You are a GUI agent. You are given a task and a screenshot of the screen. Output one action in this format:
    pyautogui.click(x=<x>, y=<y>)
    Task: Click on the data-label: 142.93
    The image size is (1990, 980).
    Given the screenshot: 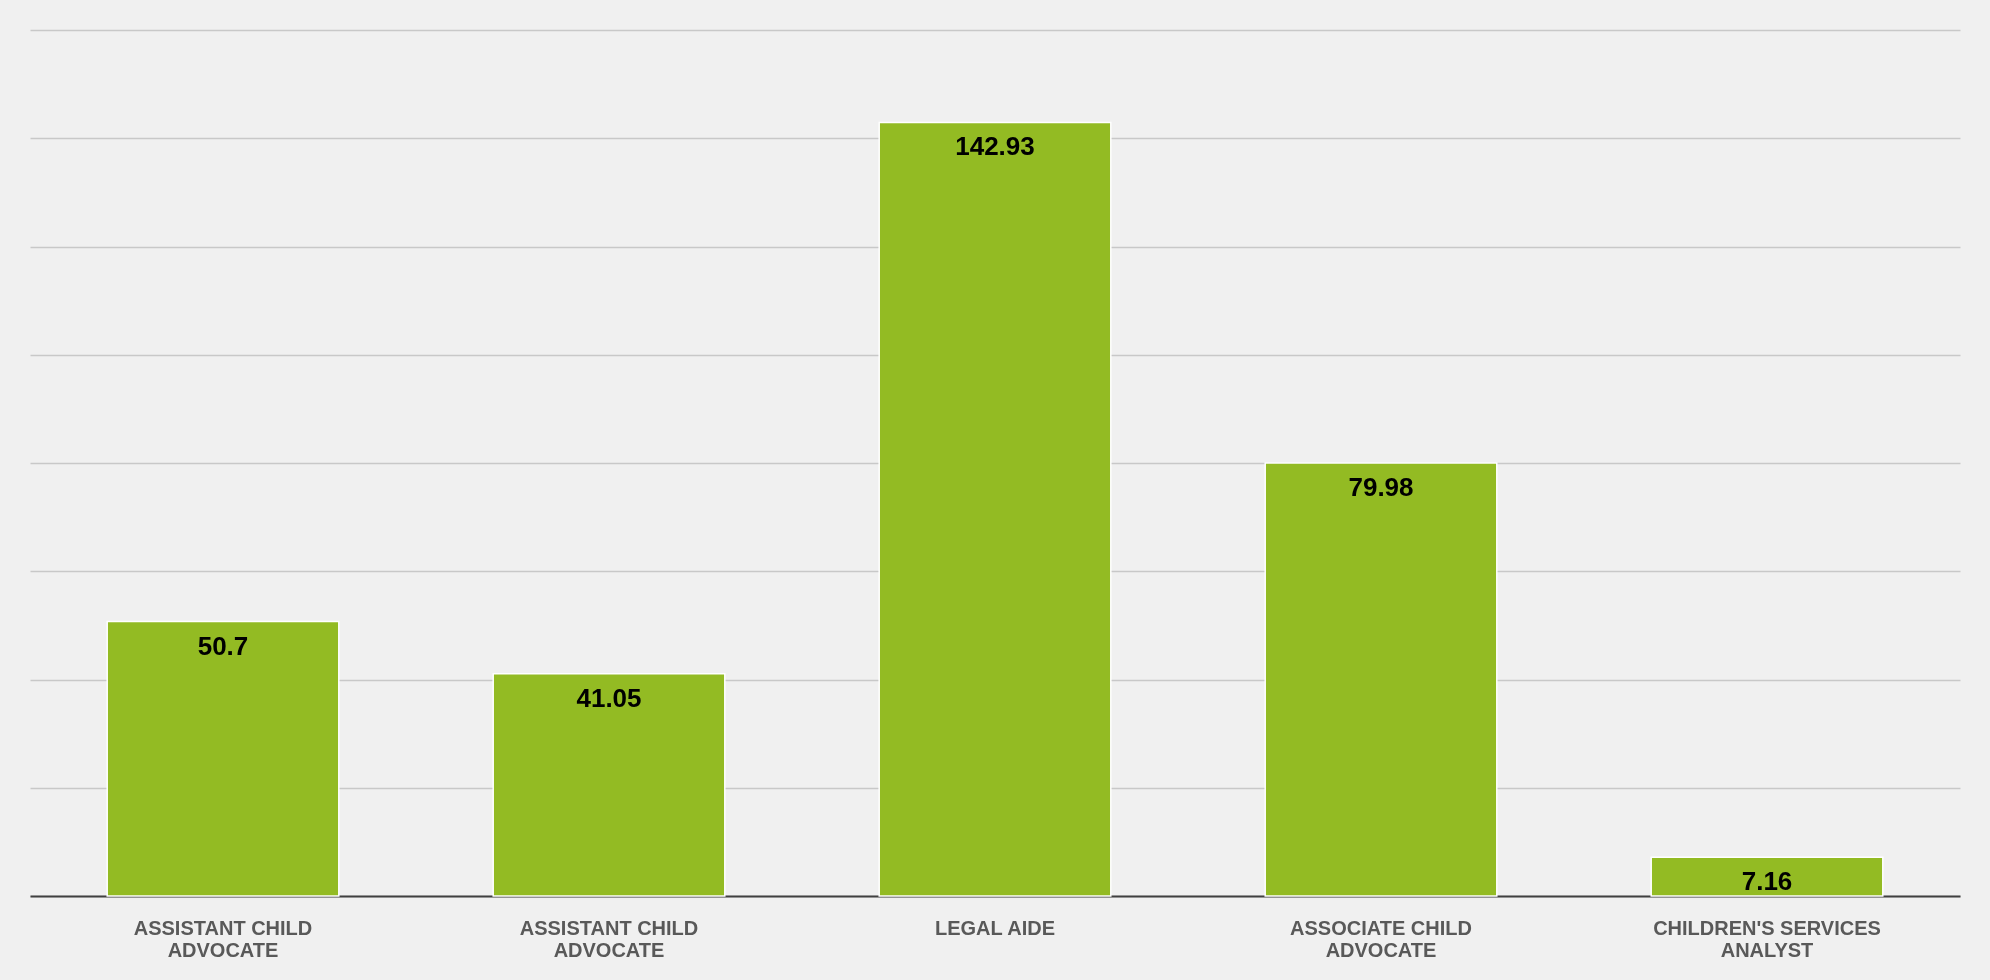 What is the action you would take?
    pyautogui.click(x=995, y=146)
    